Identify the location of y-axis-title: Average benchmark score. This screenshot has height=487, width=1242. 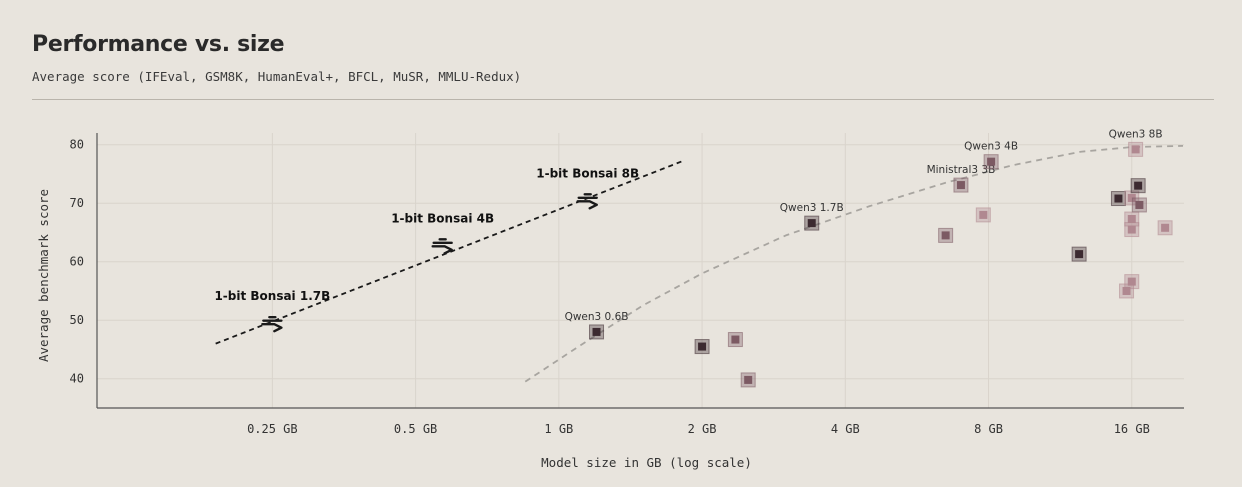
(43, 275).